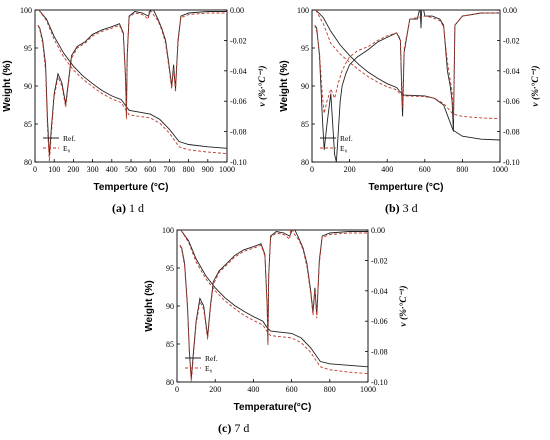 The width and height of the screenshot is (550, 440). I want to click on x-tick-label: 300, so click(93, 169).